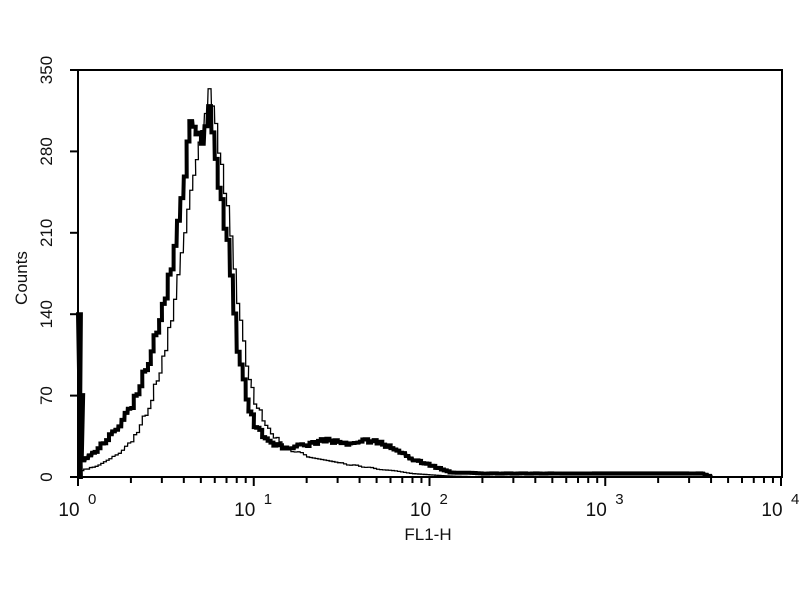 Image resolution: width=800 pixels, height=600 pixels. I want to click on y-tick-label: 0, so click(46, 476).